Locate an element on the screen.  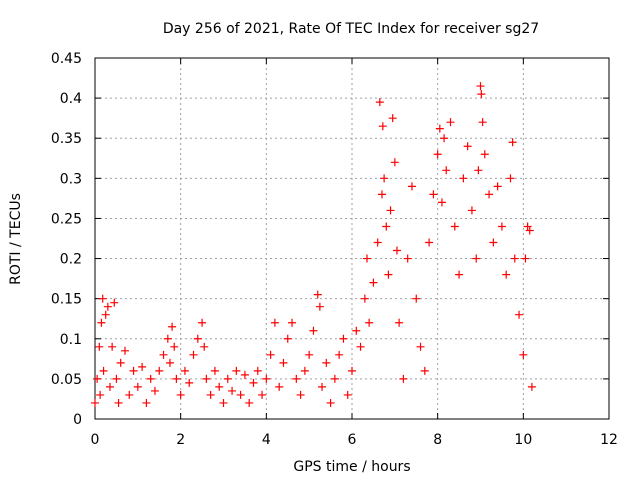
y-tick-label: 0 is located at coordinates (77, 420).